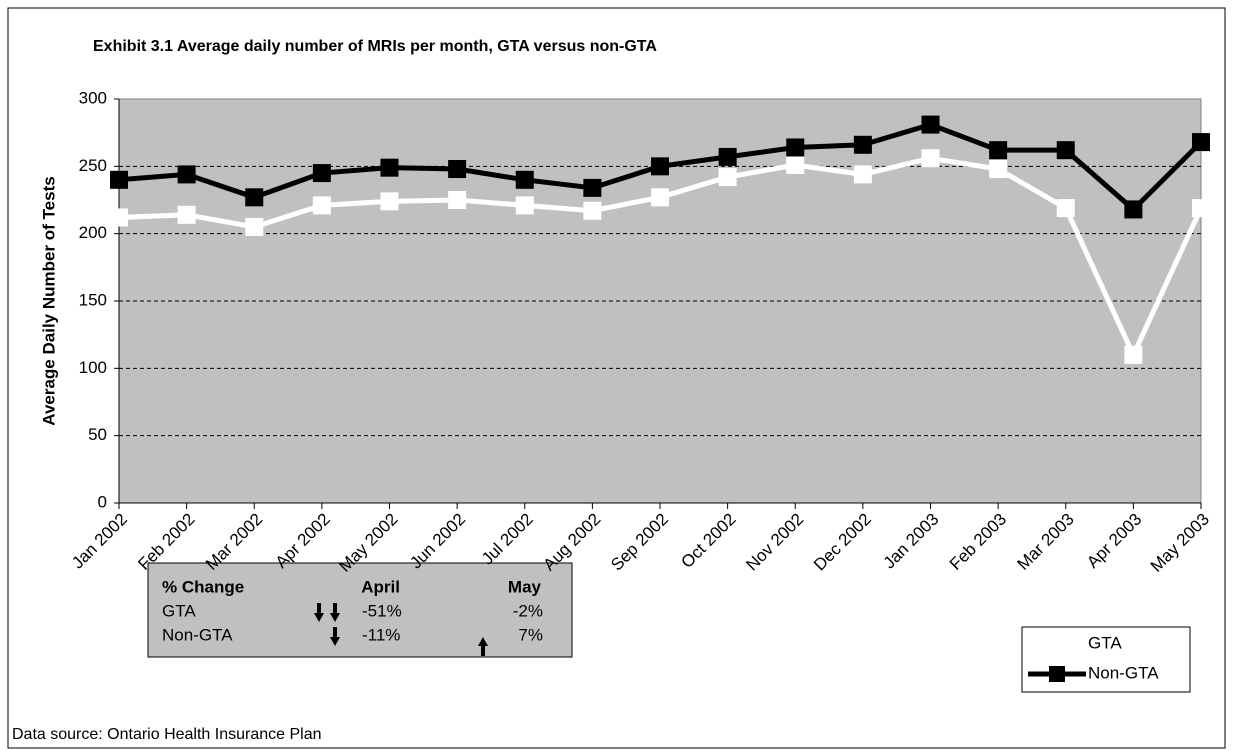  What do you see at coordinates (382, 610) in the screenshot?
I see `table-cell: -51%` at bounding box center [382, 610].